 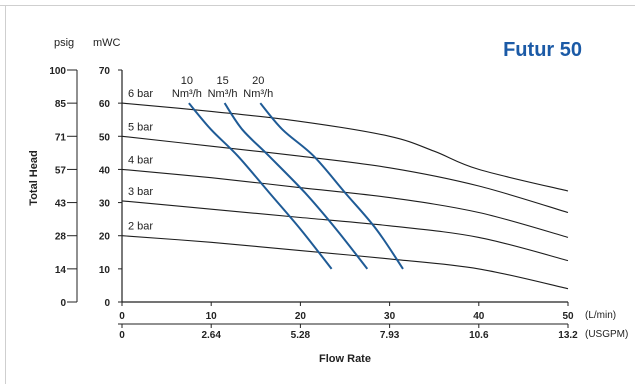 What do you see at coordinates (301, 335) in the screenshot?
I see `x2-tick-label: 5.28` at bounding box center [301, 335].